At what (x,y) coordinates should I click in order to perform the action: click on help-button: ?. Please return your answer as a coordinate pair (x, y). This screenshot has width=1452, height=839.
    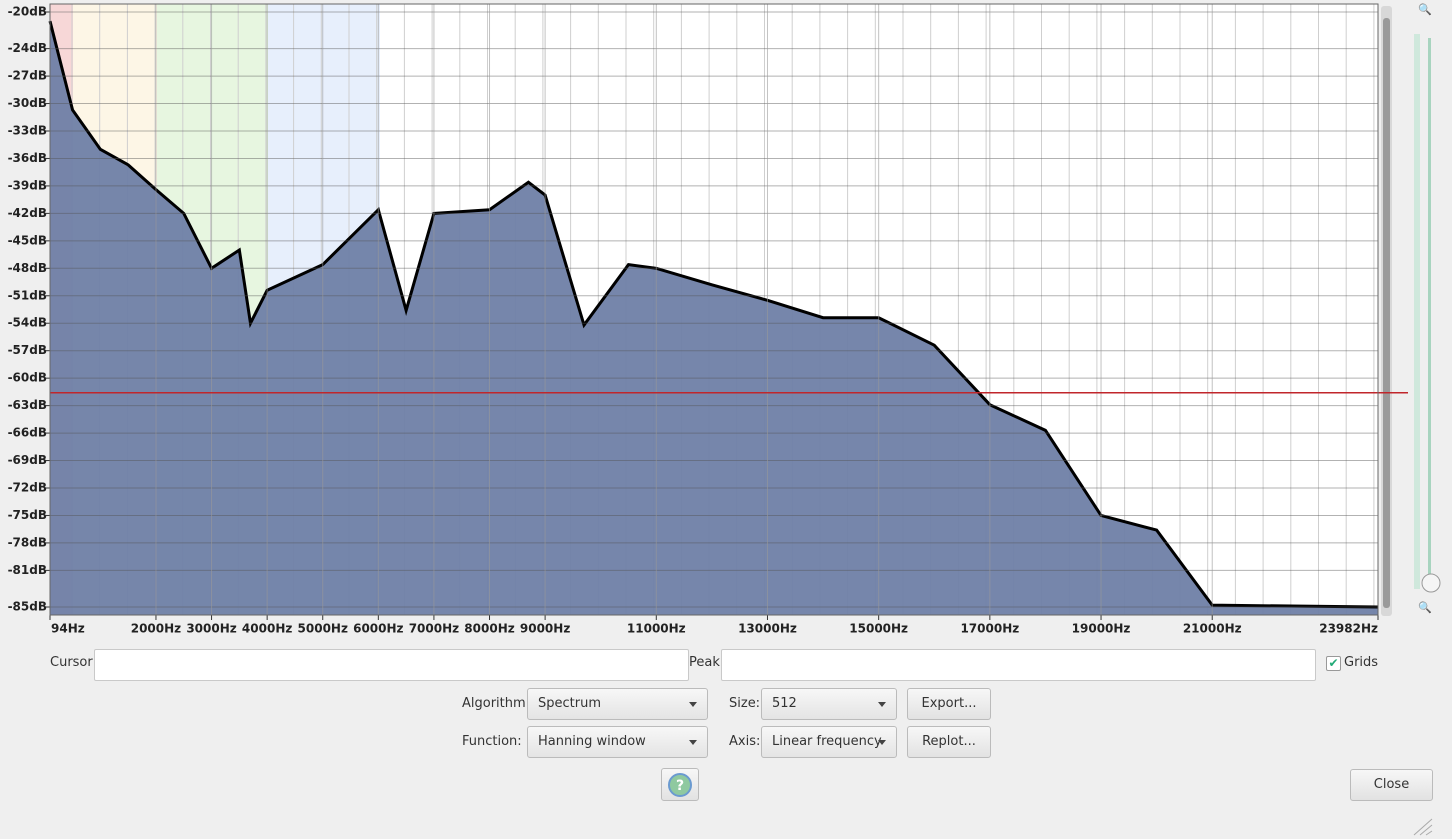
    Looking at the image, I should click on (680, 784).